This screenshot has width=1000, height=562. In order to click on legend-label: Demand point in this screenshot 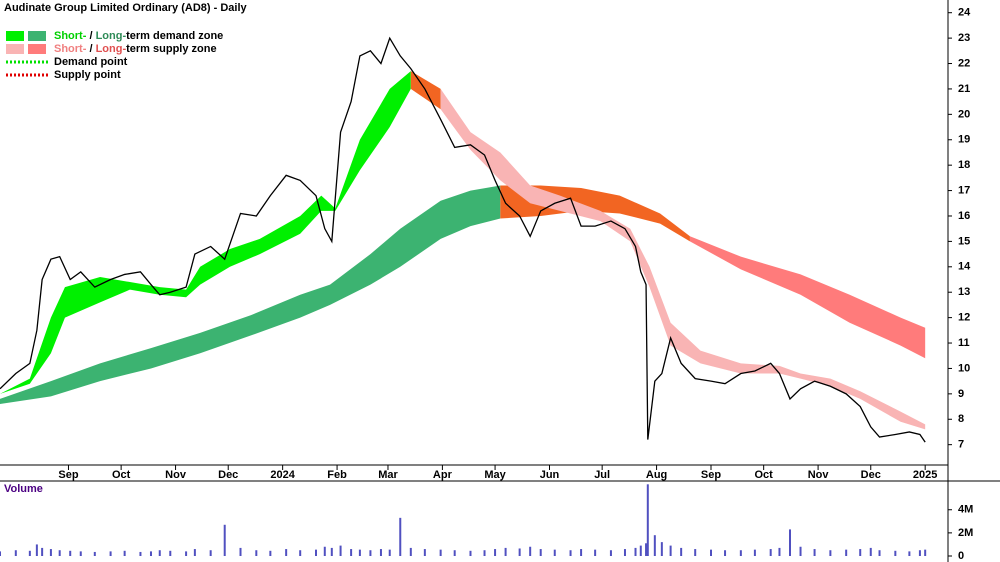, I will do `click(91, 62)`.